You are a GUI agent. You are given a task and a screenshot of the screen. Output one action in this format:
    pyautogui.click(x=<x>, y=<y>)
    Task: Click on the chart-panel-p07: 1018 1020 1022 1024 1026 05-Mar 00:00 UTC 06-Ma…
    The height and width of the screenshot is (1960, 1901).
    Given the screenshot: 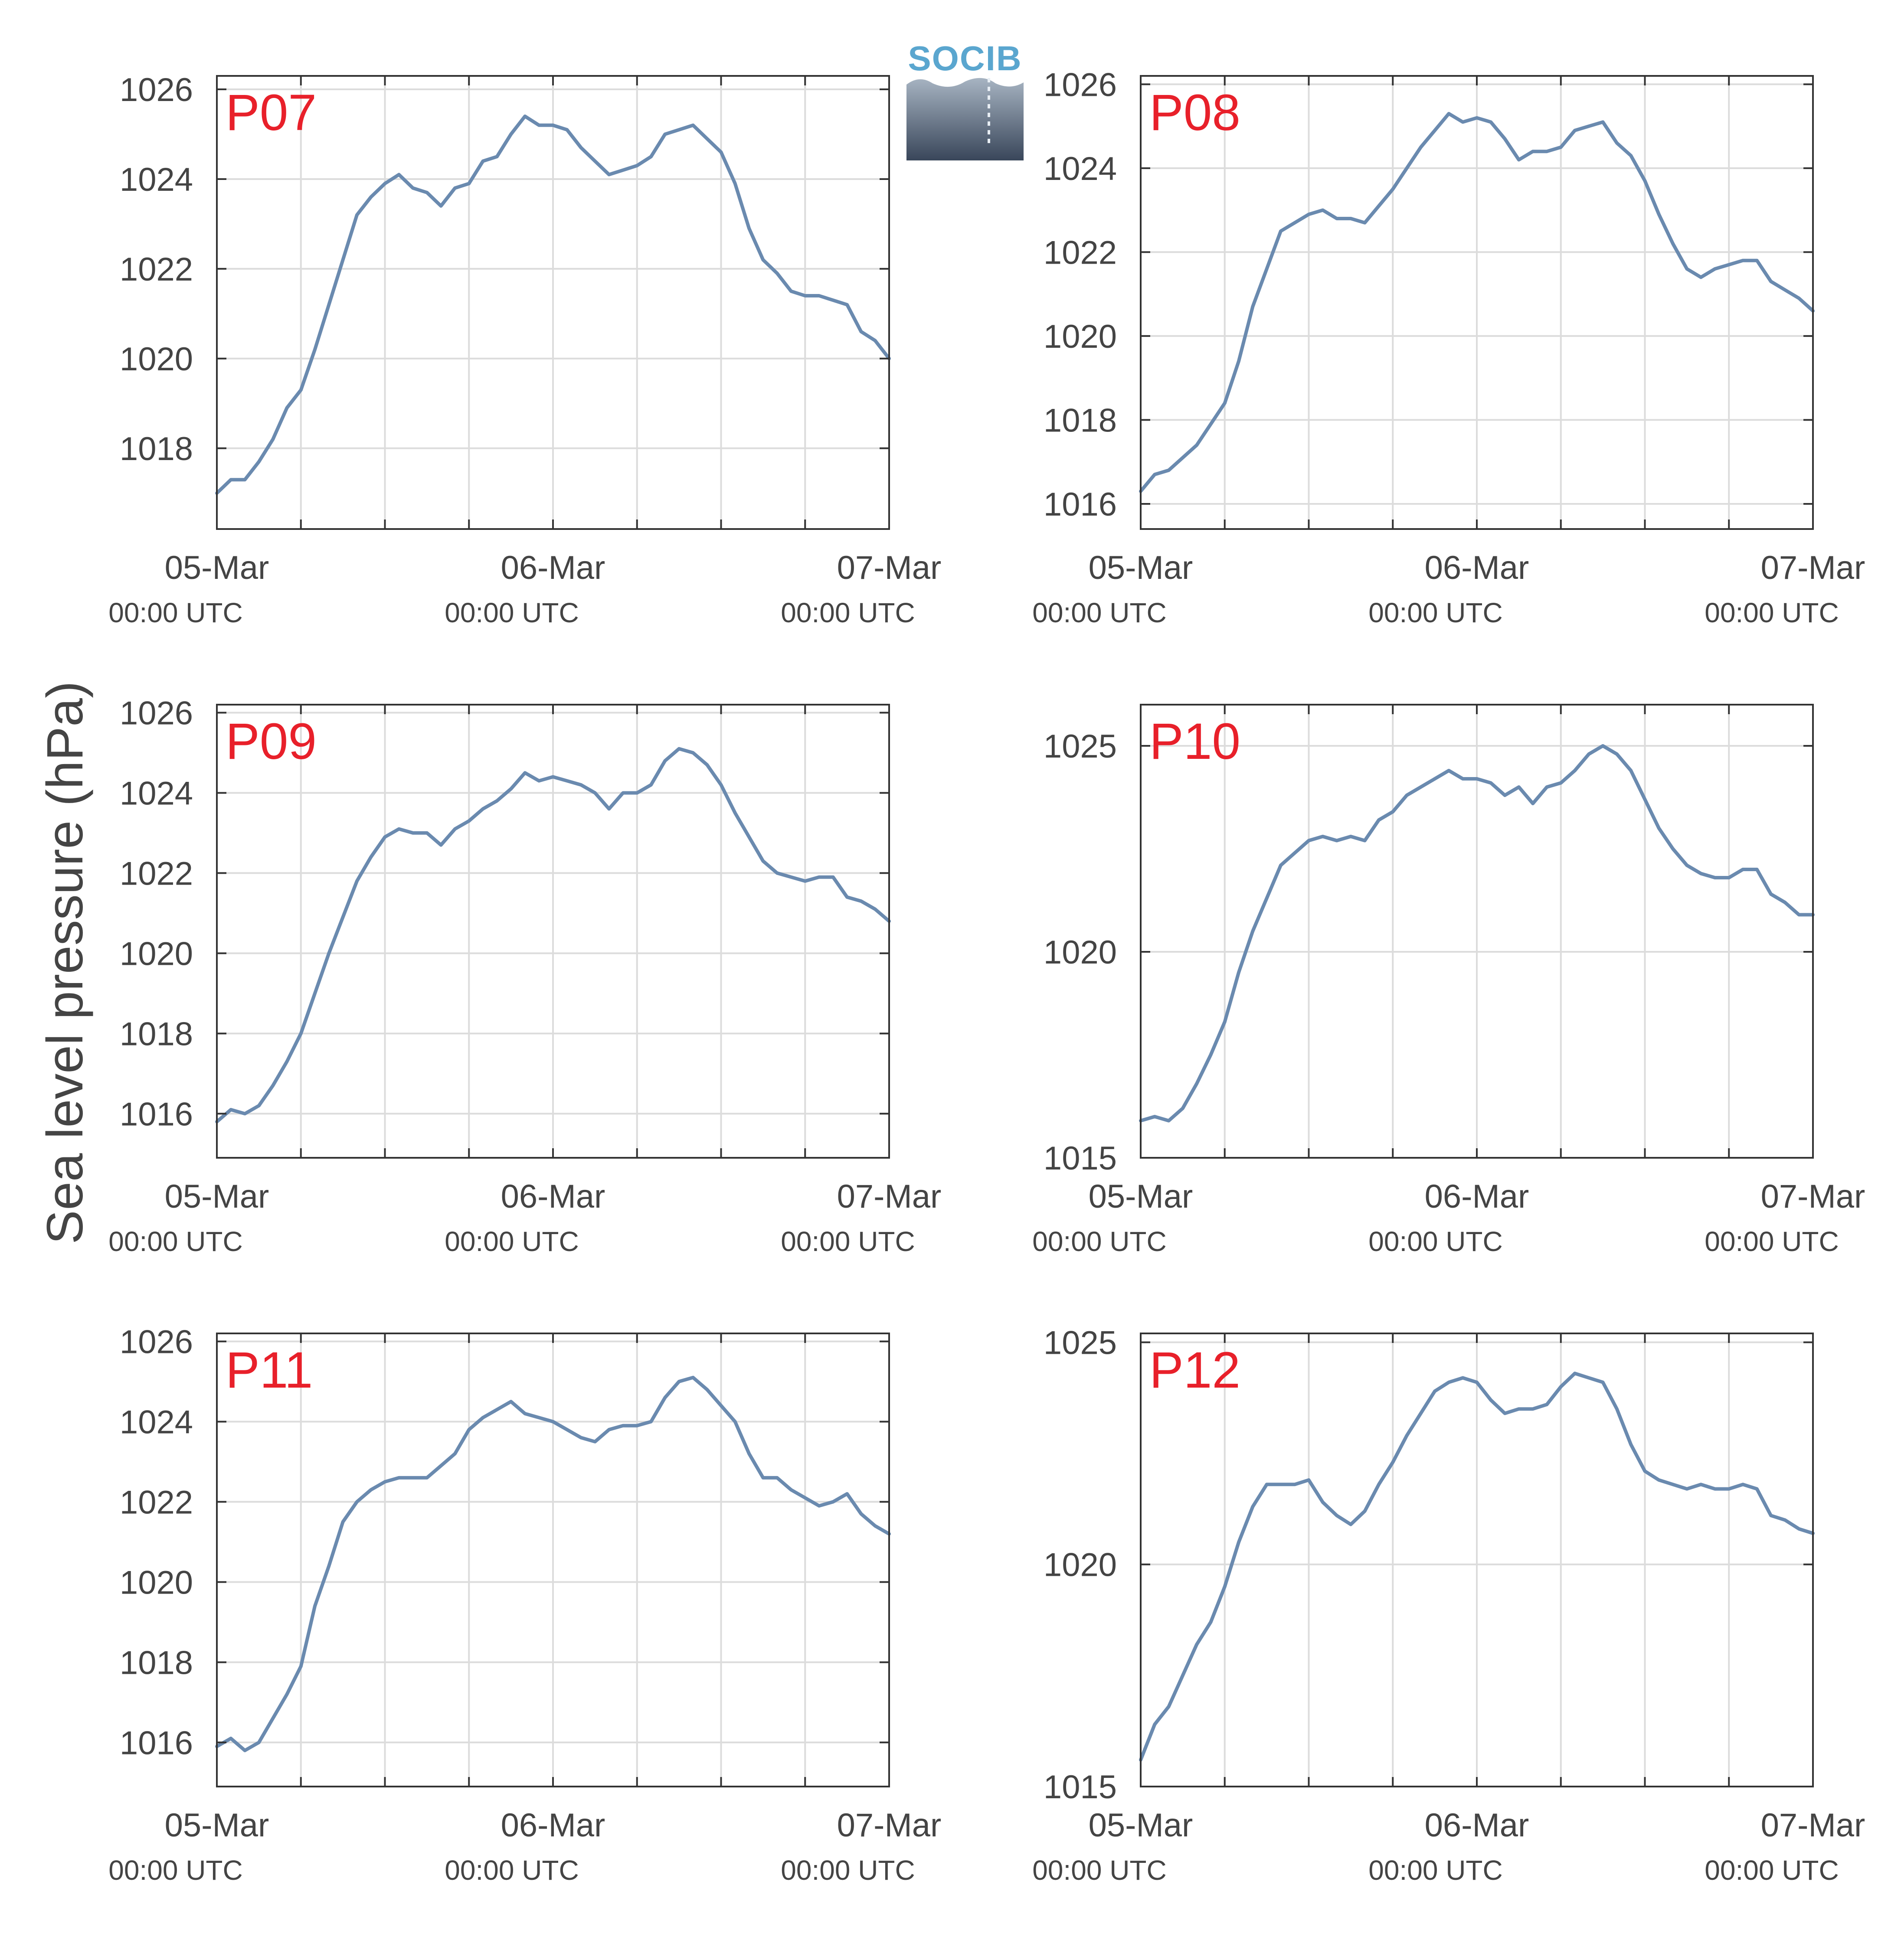 What is the action you would take?
    pyautogui.click(x=525, y=350)
    